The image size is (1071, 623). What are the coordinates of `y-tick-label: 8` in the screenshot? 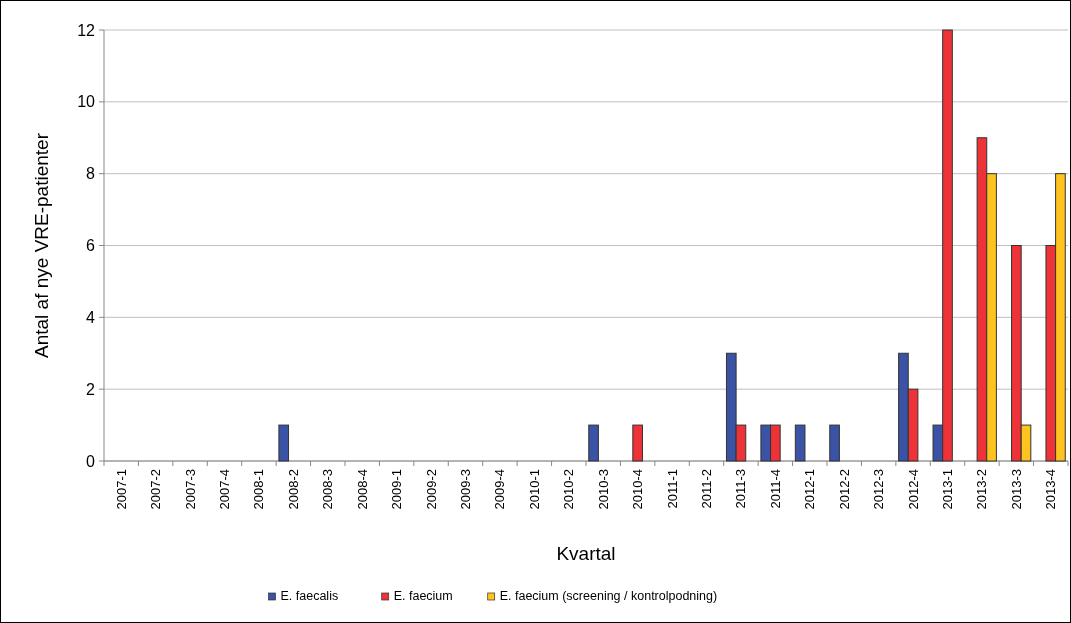 It's located at (91, 174).